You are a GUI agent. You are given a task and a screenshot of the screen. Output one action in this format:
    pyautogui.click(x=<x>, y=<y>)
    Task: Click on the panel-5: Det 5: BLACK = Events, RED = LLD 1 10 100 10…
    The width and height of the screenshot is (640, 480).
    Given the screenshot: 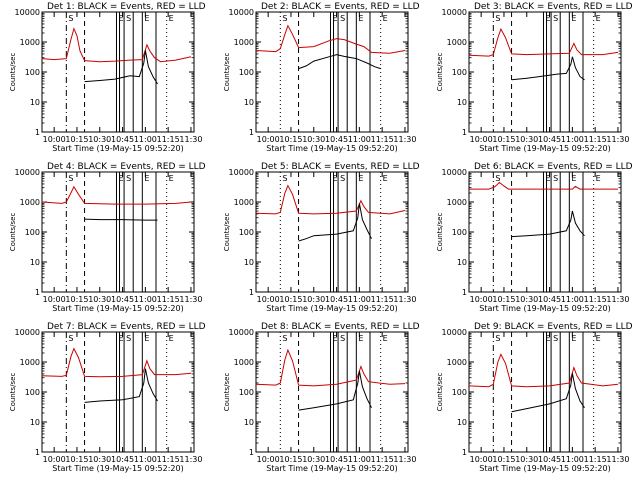 What is the action you would take?
    pyautogui.click(x=321, y=237)
    